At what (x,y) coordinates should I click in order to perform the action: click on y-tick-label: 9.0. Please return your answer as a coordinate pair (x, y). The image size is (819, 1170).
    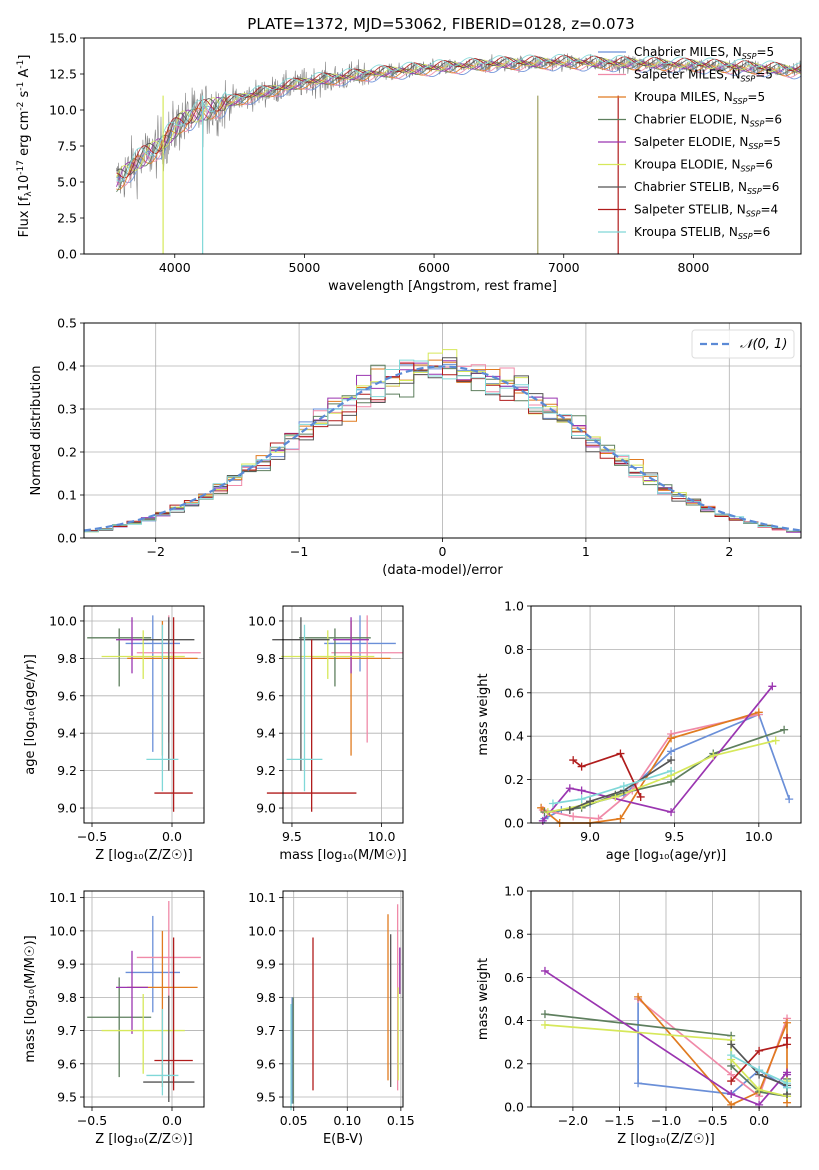
    Looking at the image, I should click on (266, 808).